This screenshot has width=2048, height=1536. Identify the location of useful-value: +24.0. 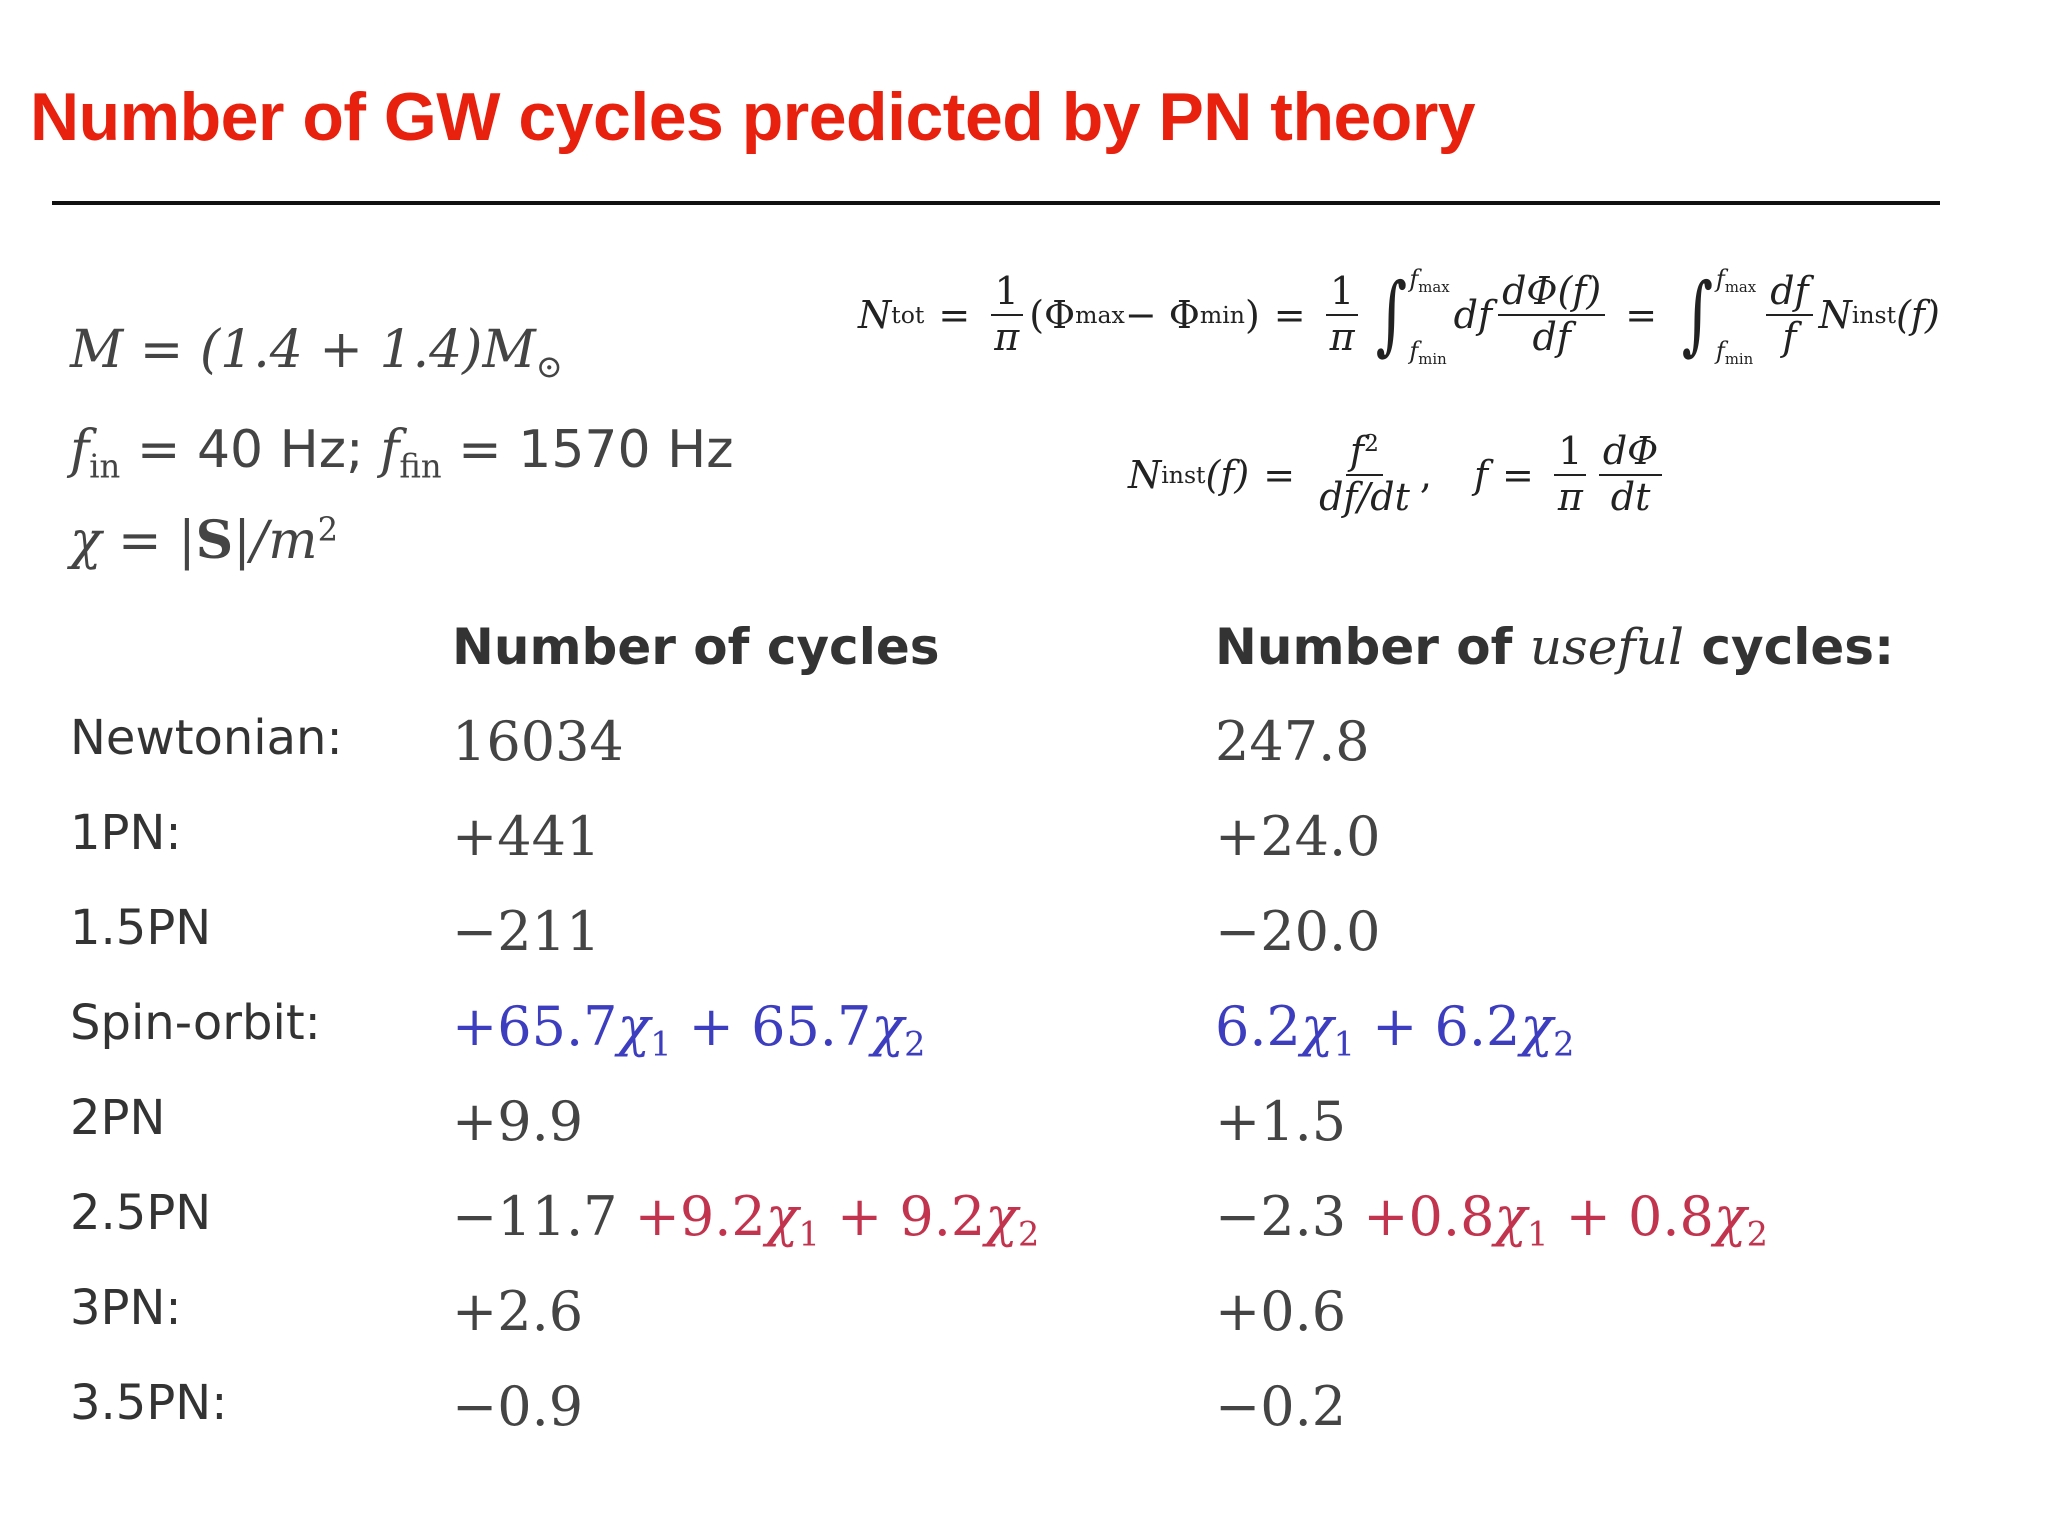
(1298, 836).